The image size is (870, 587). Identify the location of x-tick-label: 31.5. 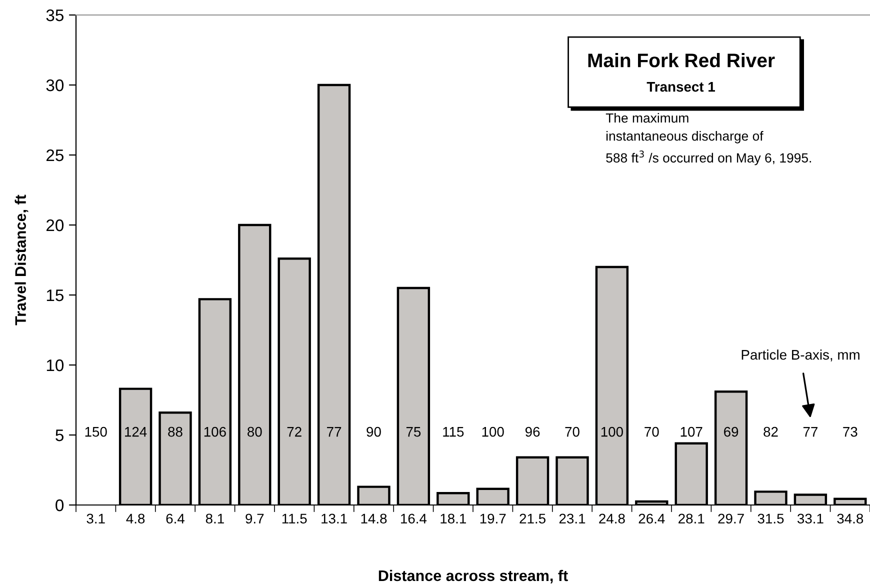
(771, 519).